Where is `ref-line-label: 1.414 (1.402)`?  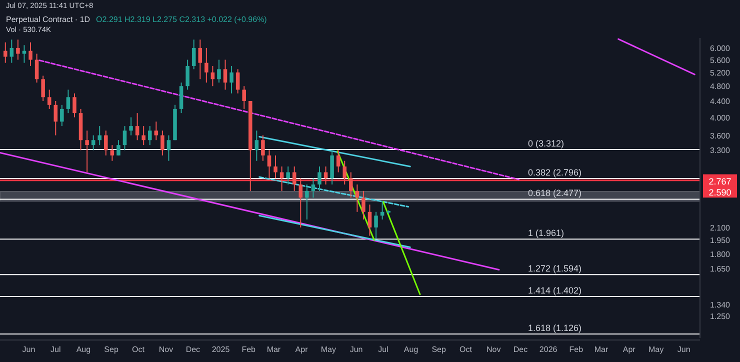
ref-line-label: 1.414 (1.402) is located at coordinates (555, 291).